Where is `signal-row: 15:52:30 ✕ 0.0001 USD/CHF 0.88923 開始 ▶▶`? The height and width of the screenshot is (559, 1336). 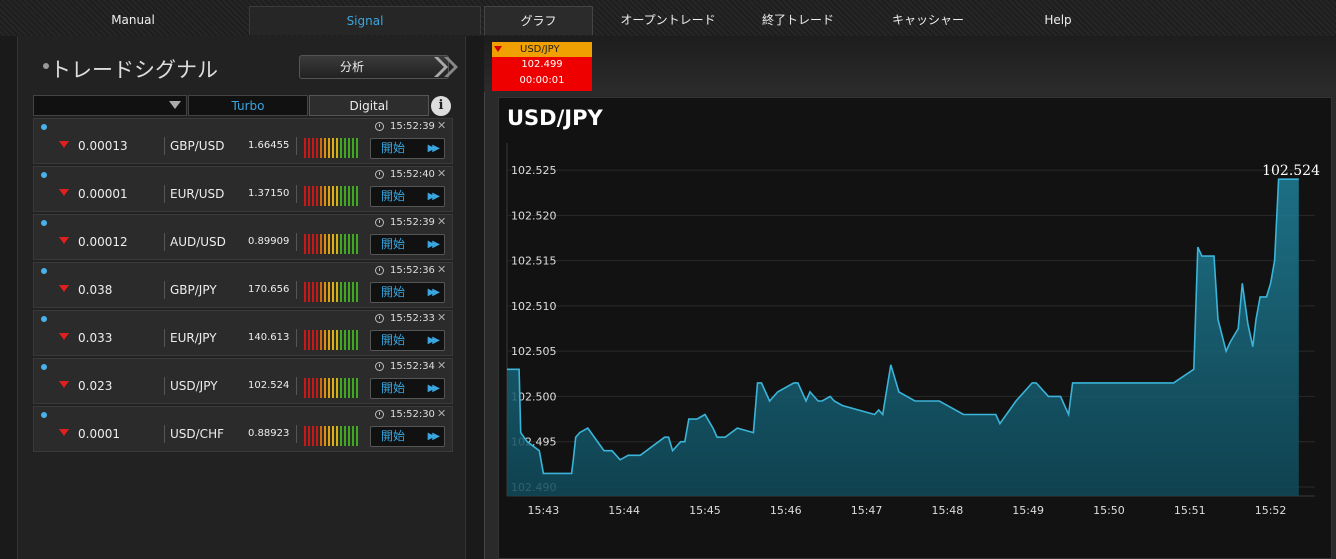
signal-row: 15:52:30 ✕ 0.0001 USD/CHF 0.88923 開始 ▶▶ is located at coordinates (243, 429).